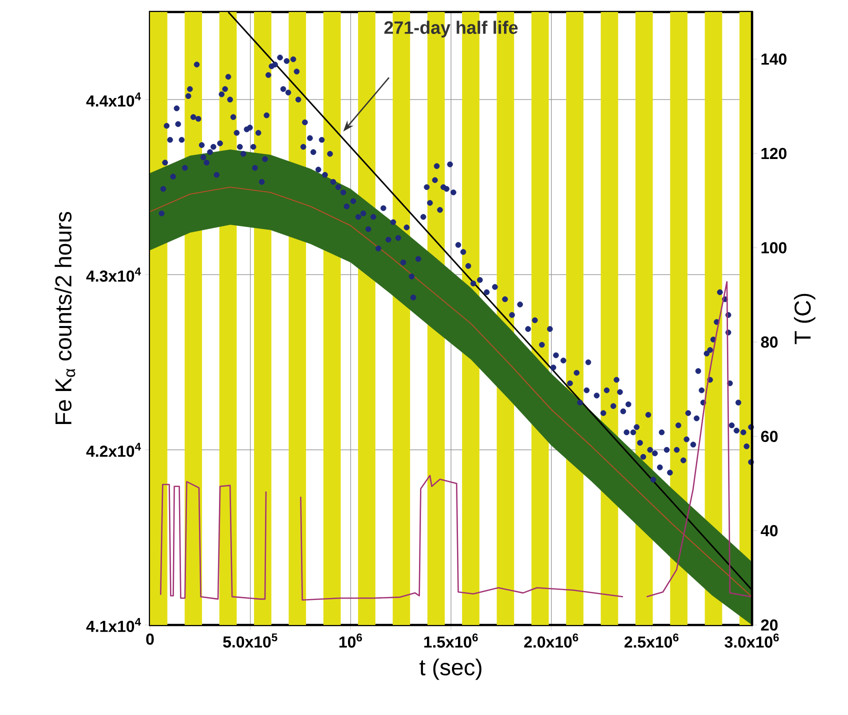  I want to click on x-tick-label: 0, so click(150, 639).